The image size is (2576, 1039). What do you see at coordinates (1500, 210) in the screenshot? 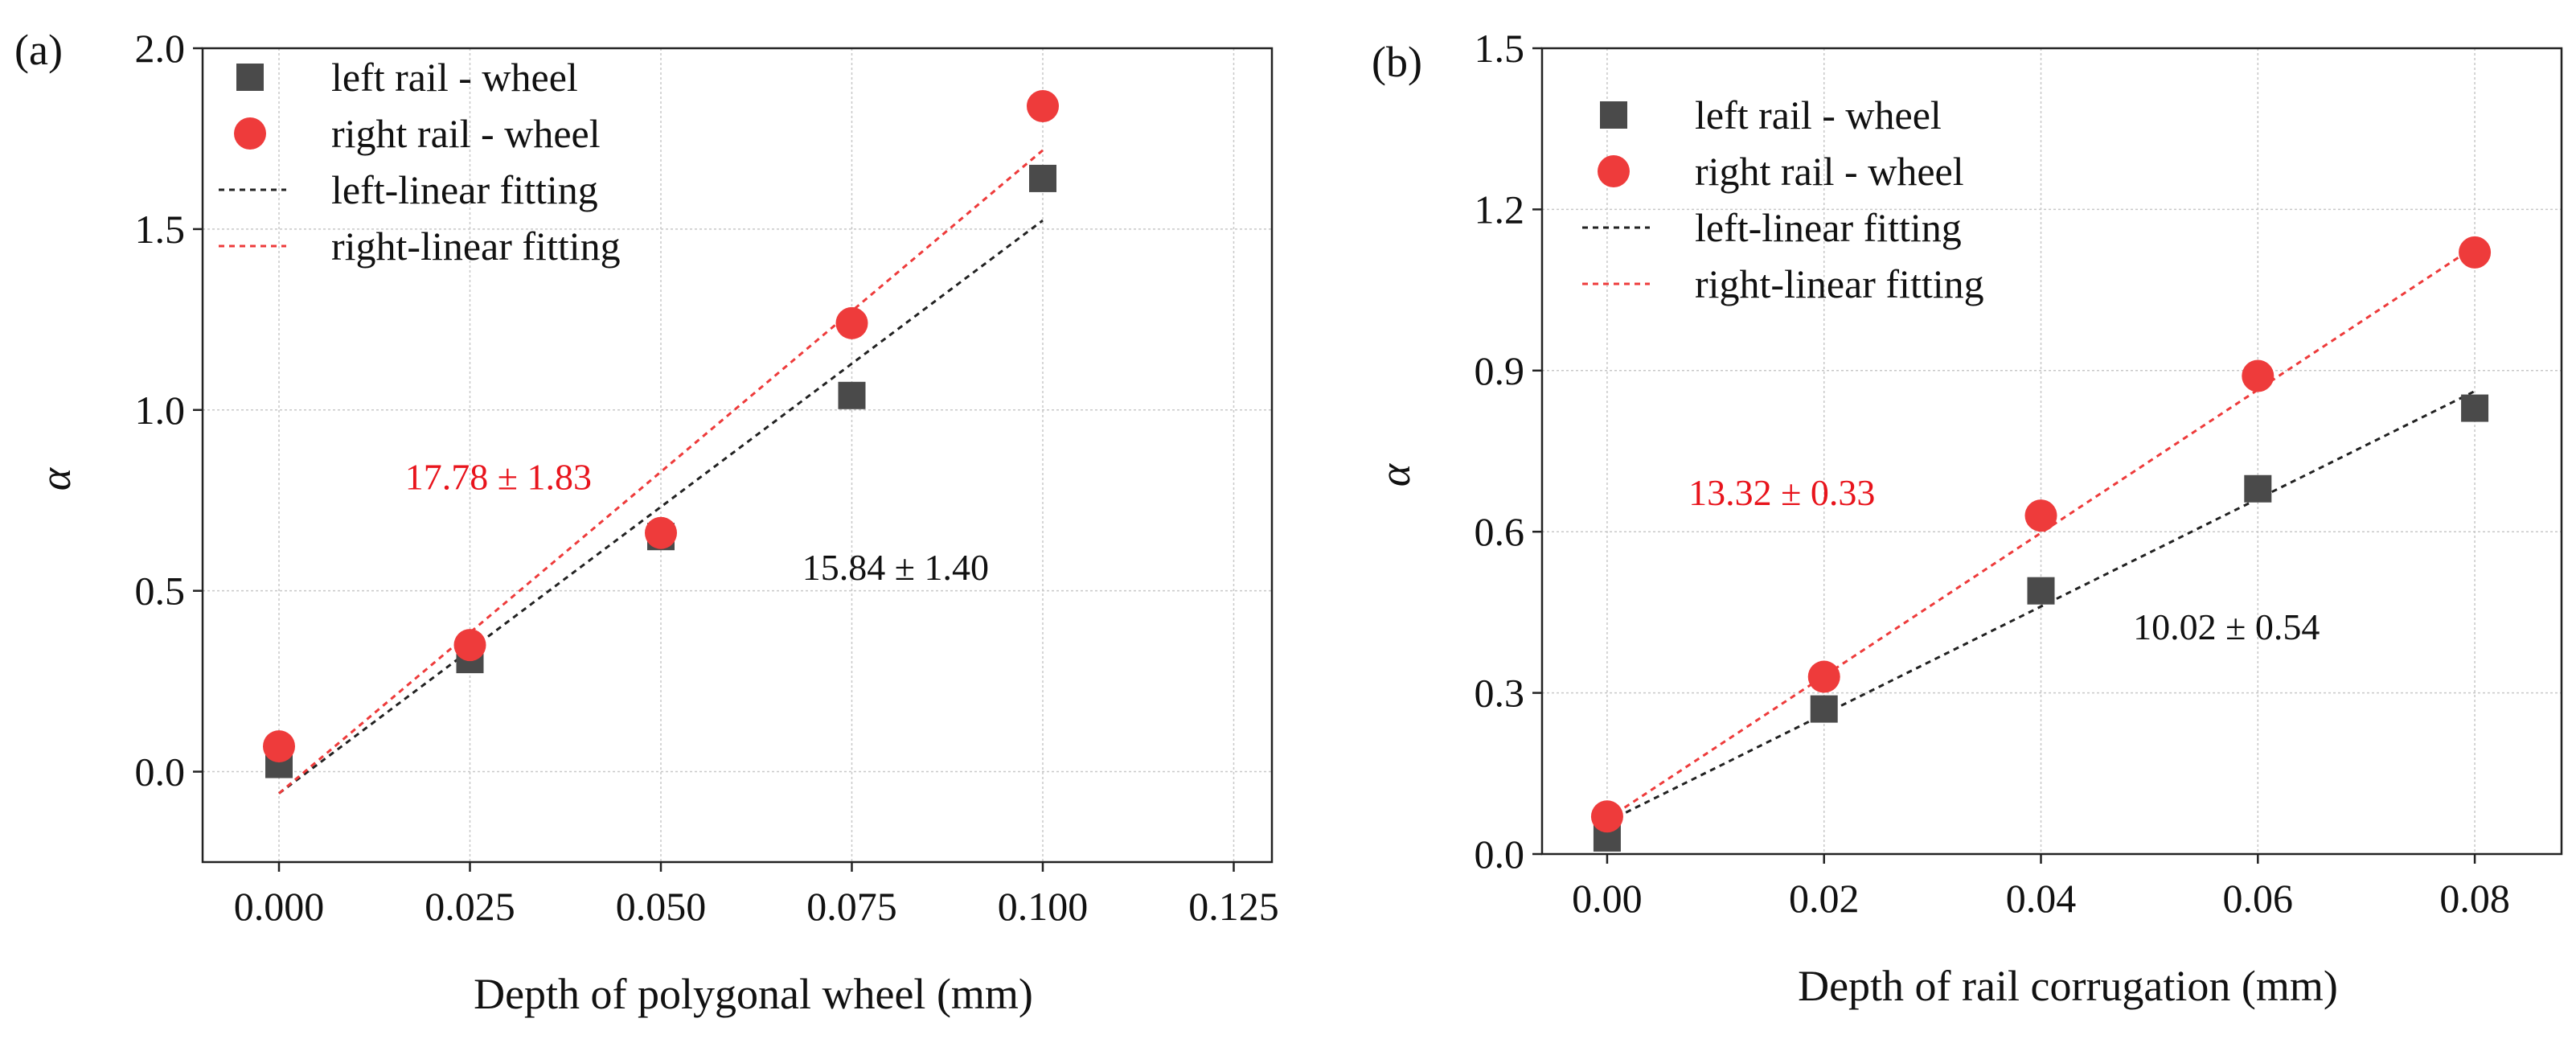
I see `y-tick-label: 1.2` at bounding box center [1500, 210].